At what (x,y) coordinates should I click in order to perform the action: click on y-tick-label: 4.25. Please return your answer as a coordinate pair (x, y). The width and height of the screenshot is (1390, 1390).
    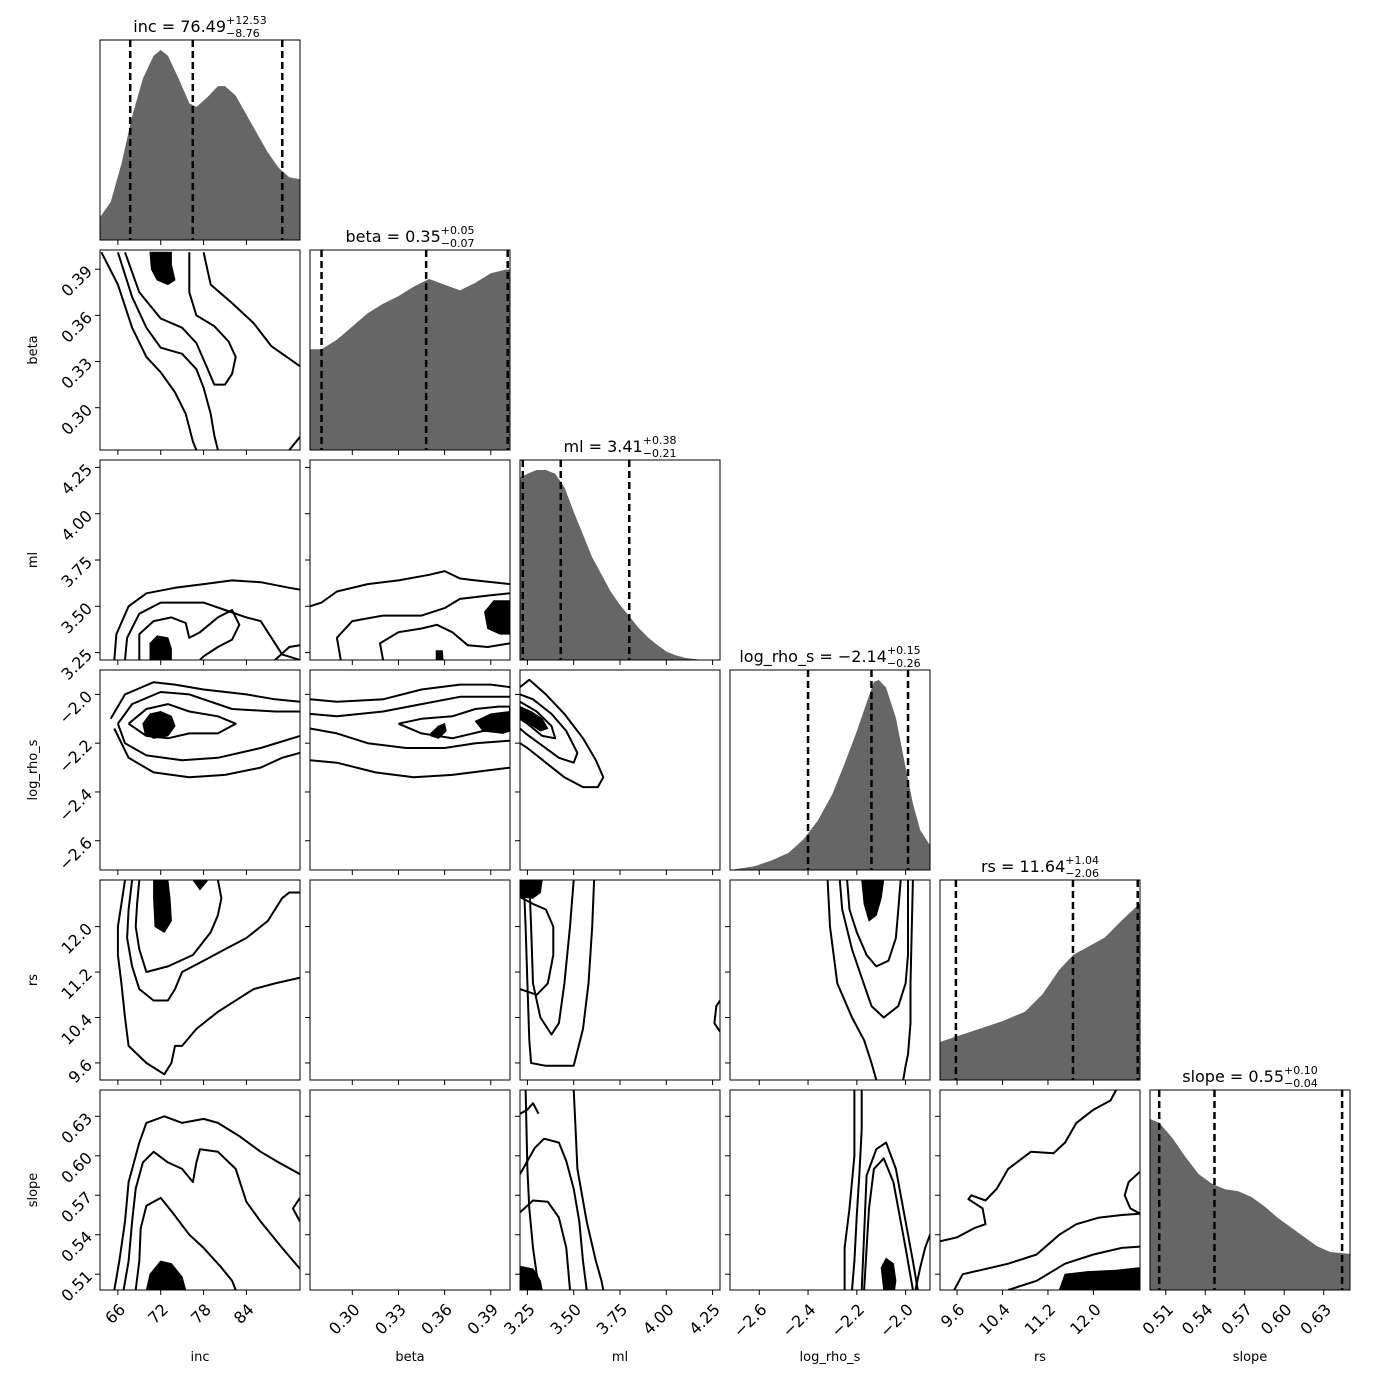
    Looking at the image, I should click on (76, 479).